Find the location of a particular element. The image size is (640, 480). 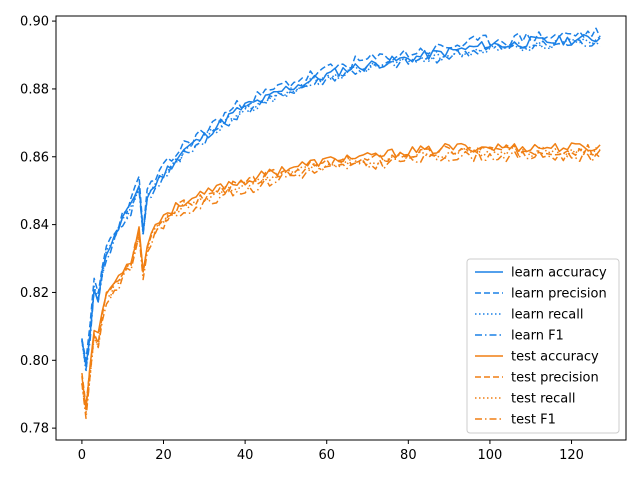

legend-label: learn F1 is located at coordinates (537, 336).